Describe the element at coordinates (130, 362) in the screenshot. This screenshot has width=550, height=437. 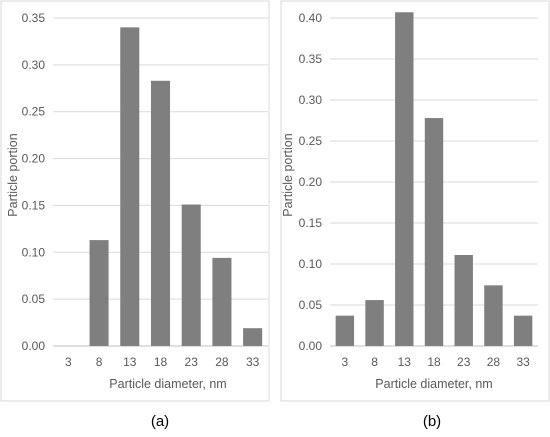
I see `x-tick-label-a: 13` at that location.